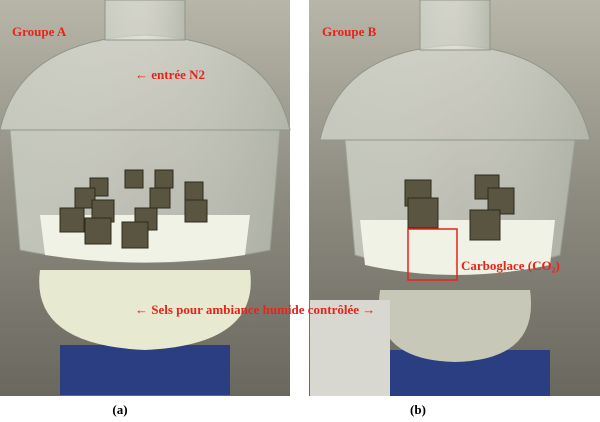 This screenshot has width=600, height=422. Describe the element at coordinates (418, 409) in the screenshot. I see `caption: (b)` at that location.